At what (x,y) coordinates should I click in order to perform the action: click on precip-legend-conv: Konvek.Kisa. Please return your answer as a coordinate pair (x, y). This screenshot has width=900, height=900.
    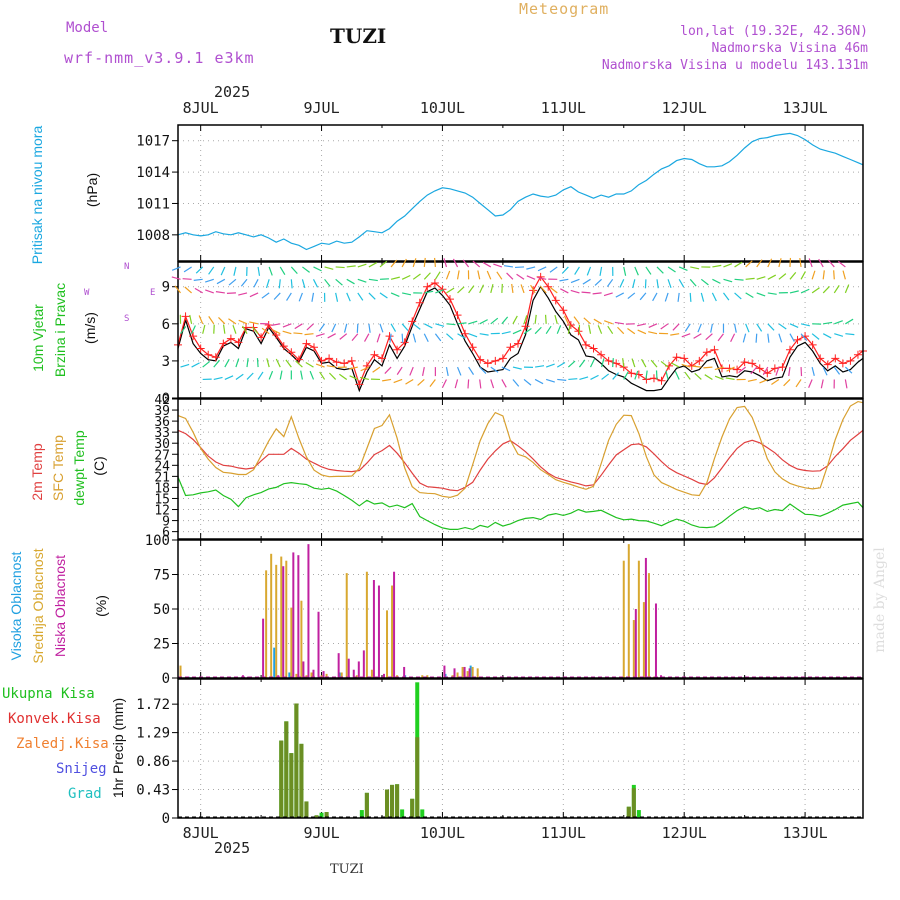
    Looking at the image, I should click on (54, 719).